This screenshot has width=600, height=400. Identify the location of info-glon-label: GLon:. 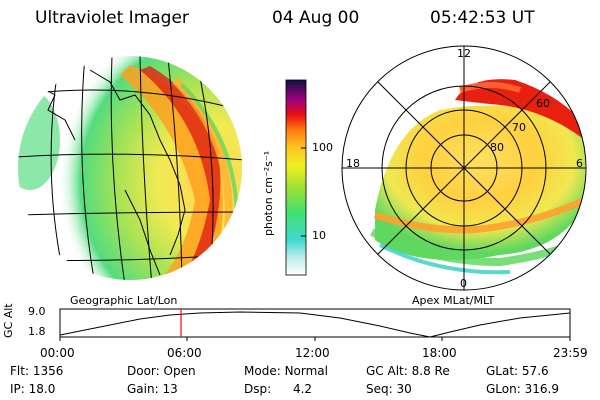
(503, 389).